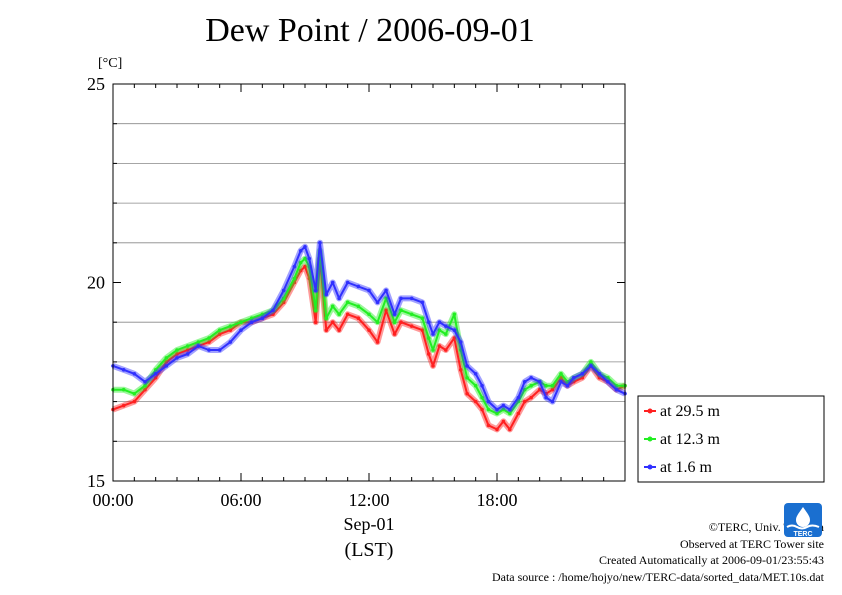  What do you see at coordinates (751, 543) in the screenshot?
I see `footer-site: Observed at TERC Tower site` at bounding box center [751, 543].